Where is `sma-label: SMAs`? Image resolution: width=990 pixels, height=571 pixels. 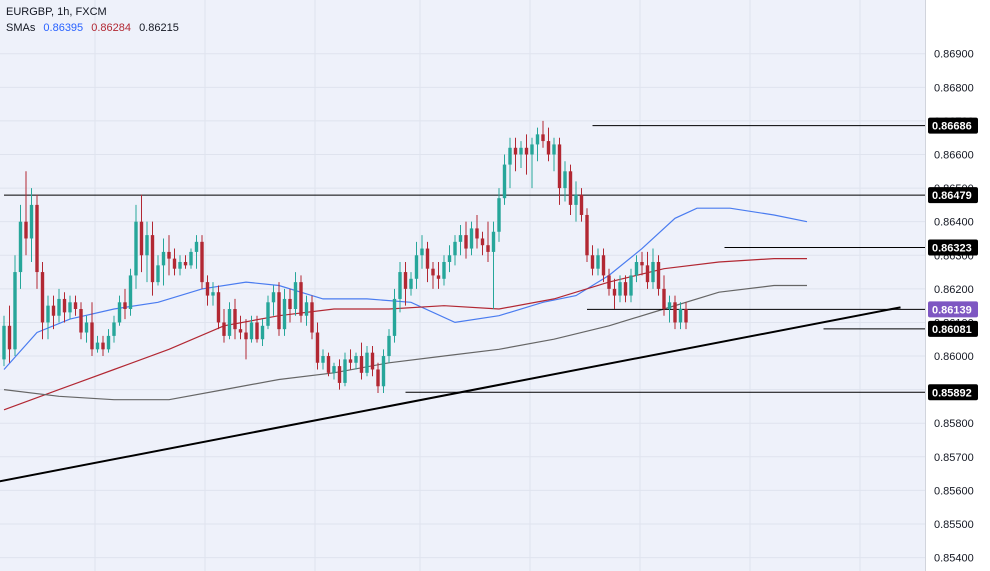
sma-label: SMAs is located at coordinates (21, 28).